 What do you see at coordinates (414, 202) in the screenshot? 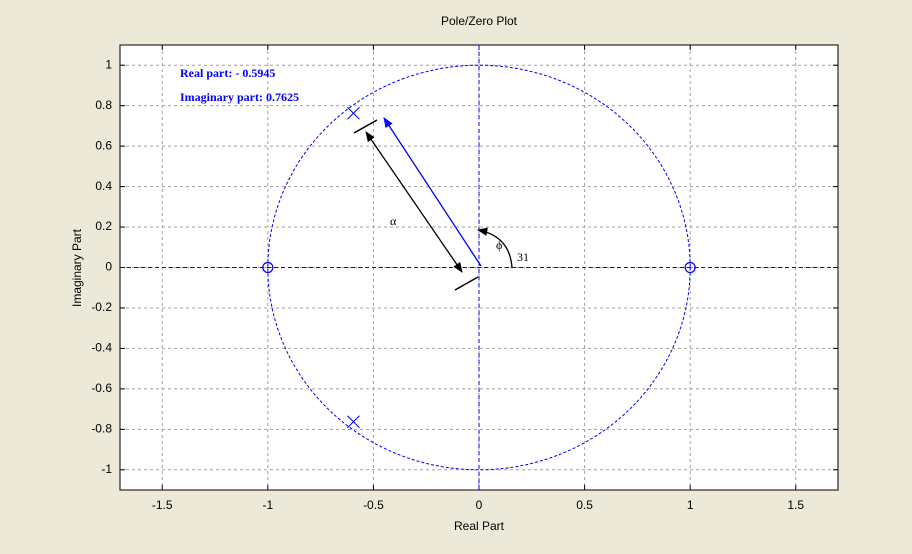
I see `alpha-arrow` at bounding box center [414, 202].